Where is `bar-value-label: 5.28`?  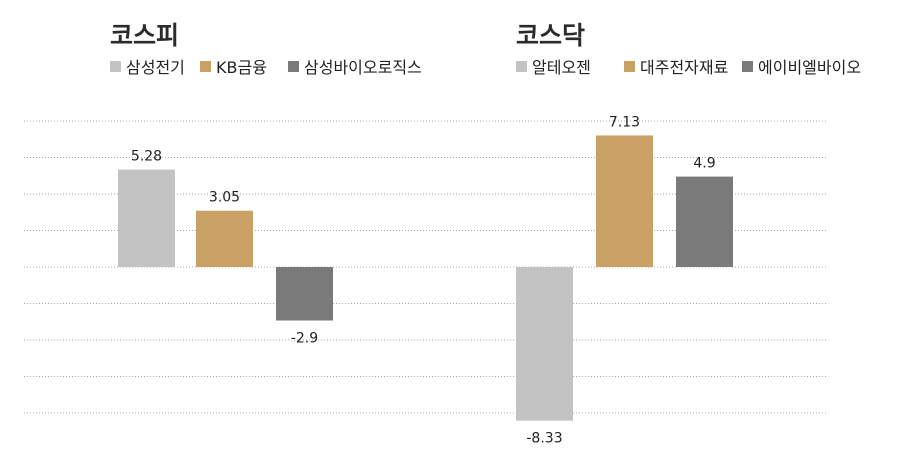
bar-value-label: 5.28 is located at coordinates (146, 157).